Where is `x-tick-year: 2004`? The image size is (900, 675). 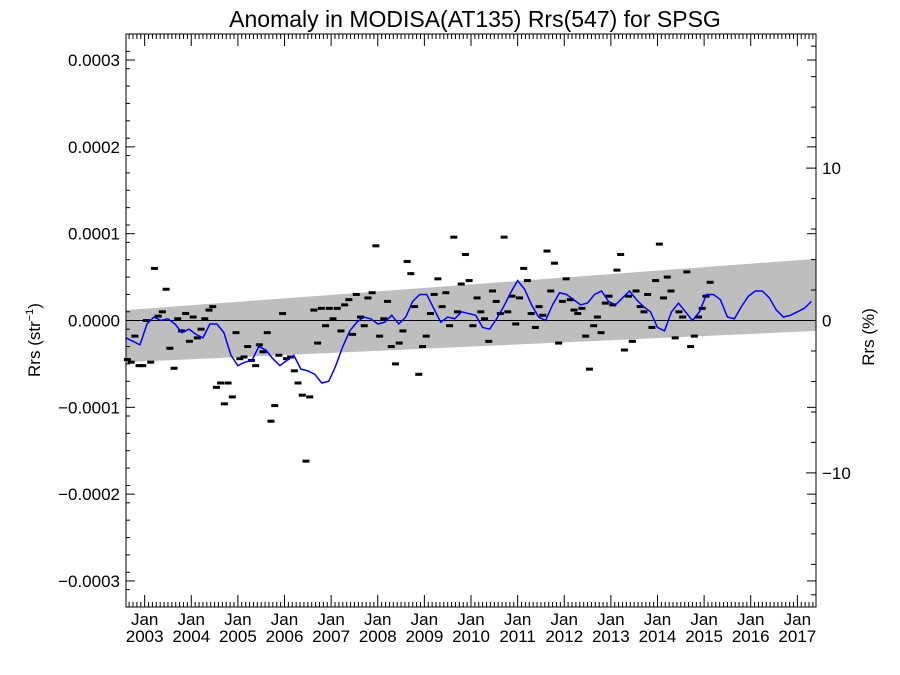
x-tick-year: 2004 is located at coordinates (191, 636).